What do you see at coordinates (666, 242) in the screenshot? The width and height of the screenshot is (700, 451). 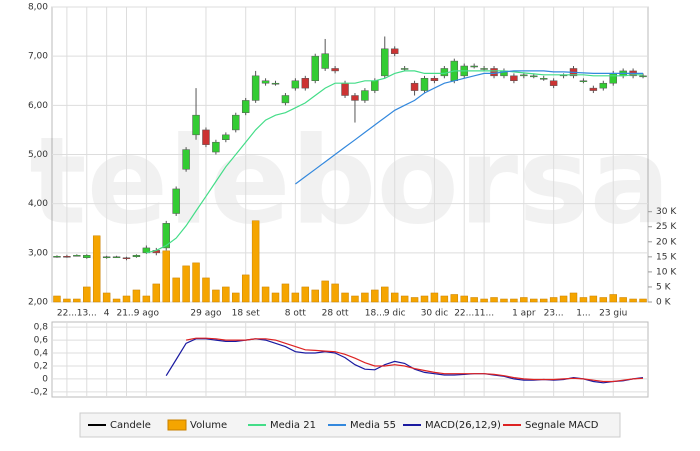 I see `y2-tick-label: 20 K` at bounding box center [666, 242].